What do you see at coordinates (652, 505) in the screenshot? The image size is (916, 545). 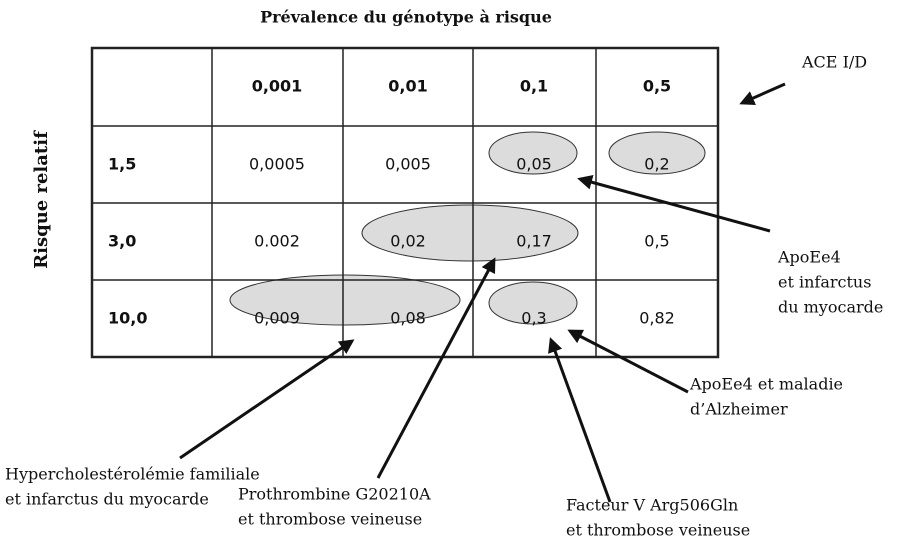 I see `annotation: Facteur V Arg506Gln` at bounding box center [652, 505].